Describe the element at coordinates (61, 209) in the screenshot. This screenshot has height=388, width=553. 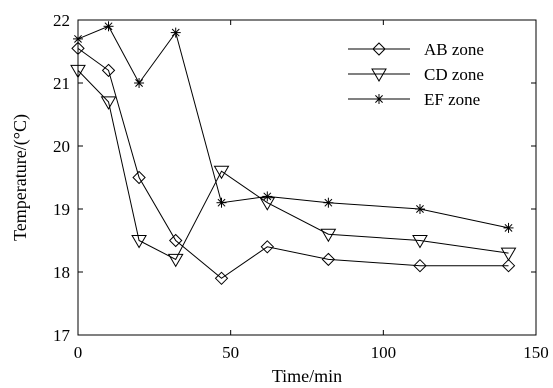
I see `y-tick-label: 19` at that location.